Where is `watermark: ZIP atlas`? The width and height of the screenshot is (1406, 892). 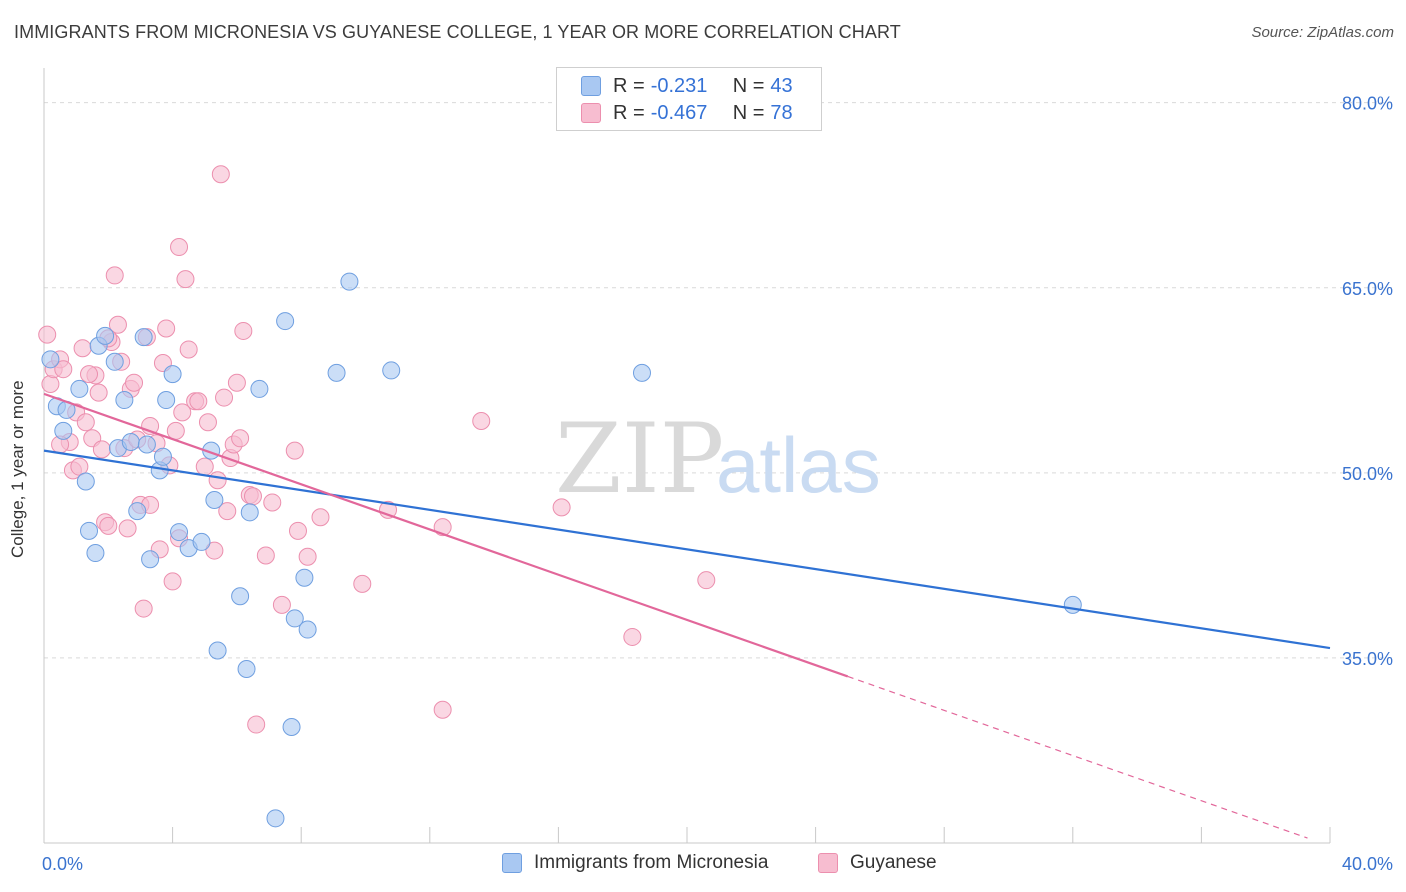 watermark: ZIP atlas is located at coordinates (718, 459).